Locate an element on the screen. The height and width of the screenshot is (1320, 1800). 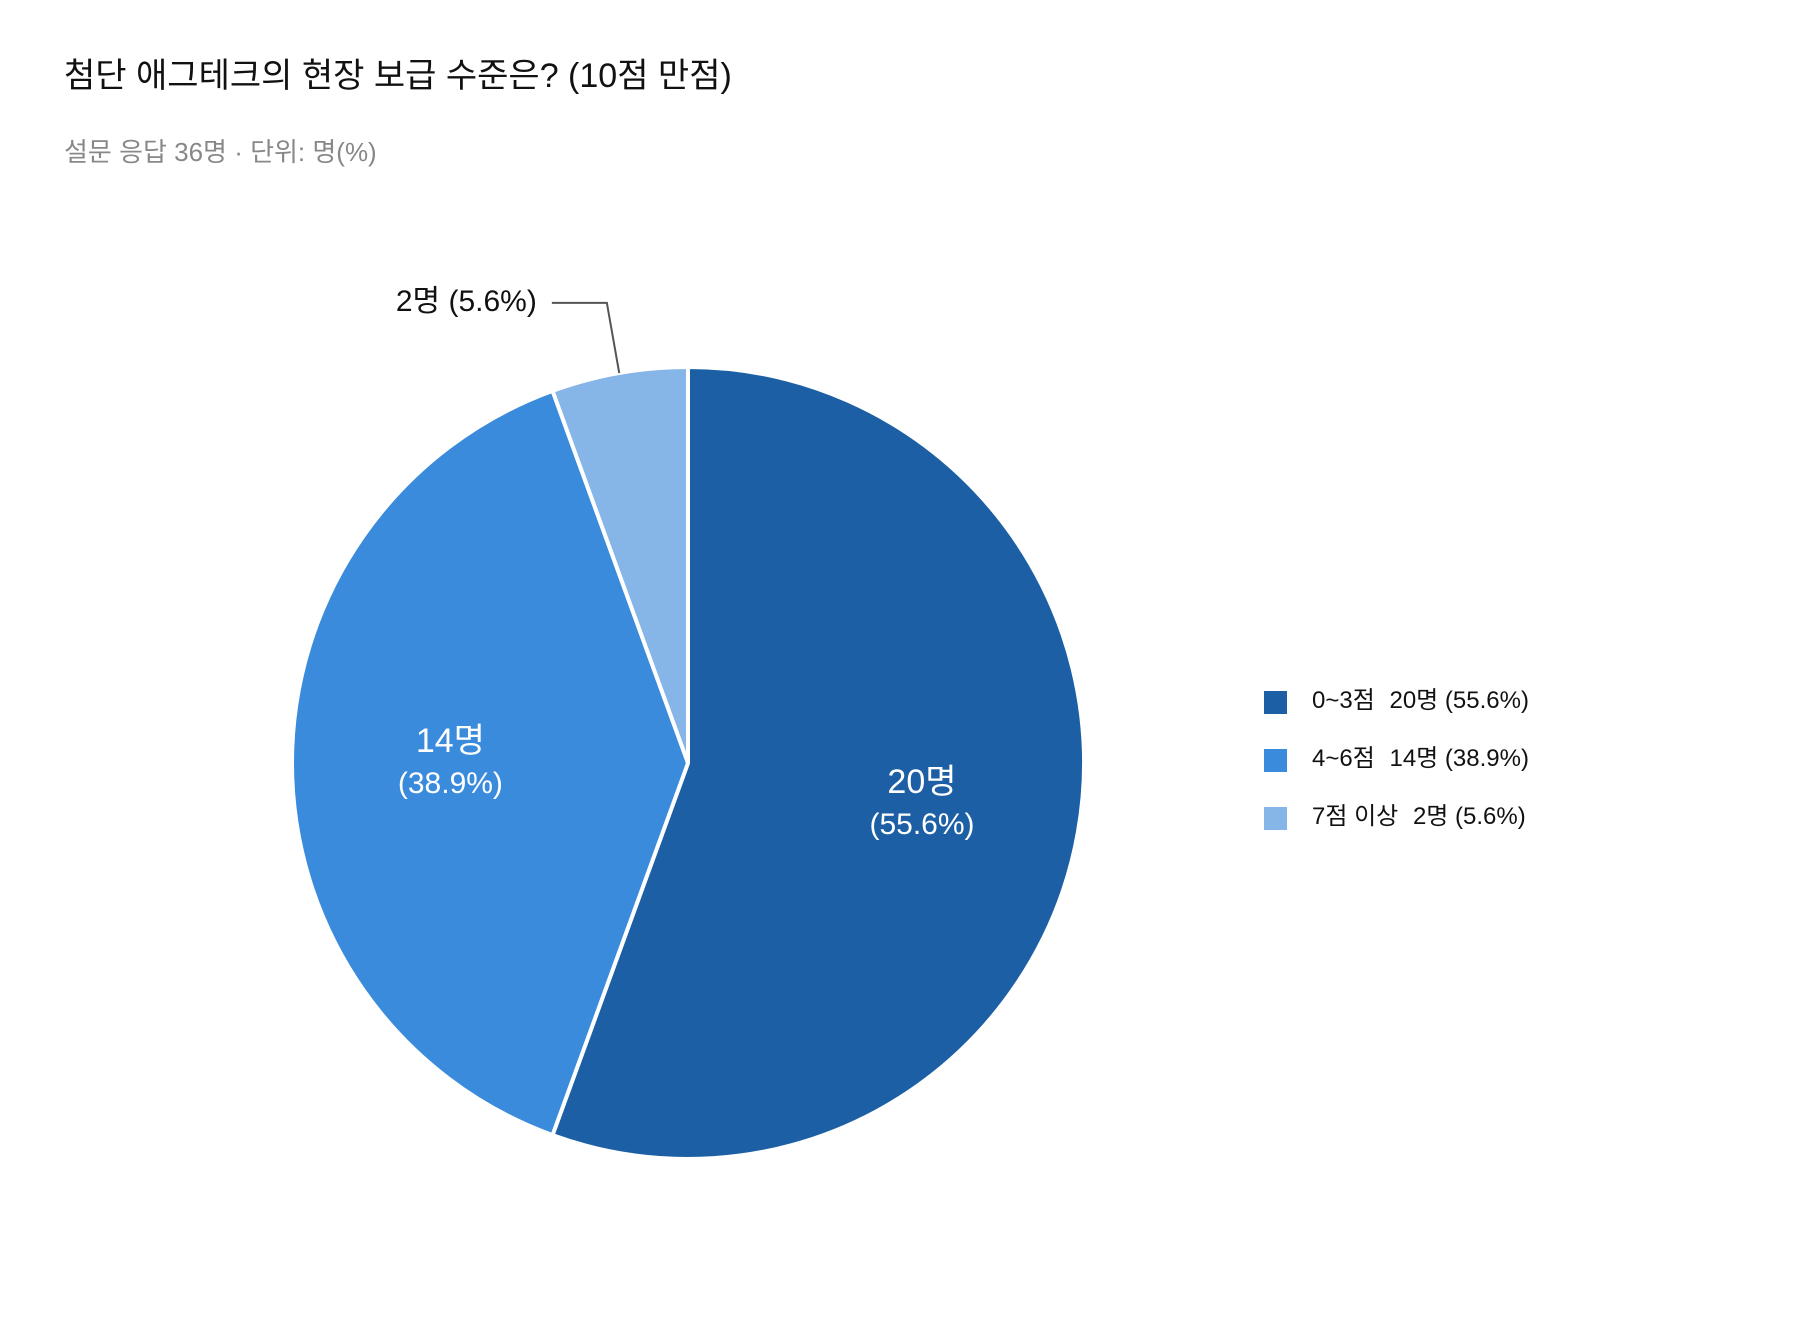
slice-value-label: 14명 is located at coordinates (450, 741).